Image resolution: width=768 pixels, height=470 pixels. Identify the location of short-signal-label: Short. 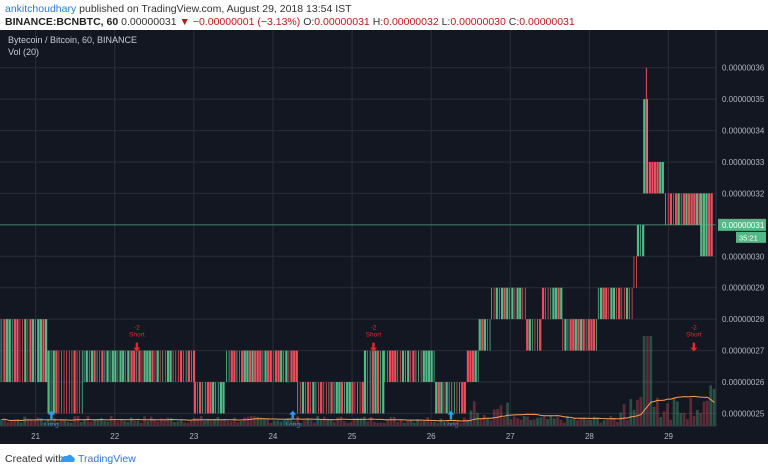
(137, 335).